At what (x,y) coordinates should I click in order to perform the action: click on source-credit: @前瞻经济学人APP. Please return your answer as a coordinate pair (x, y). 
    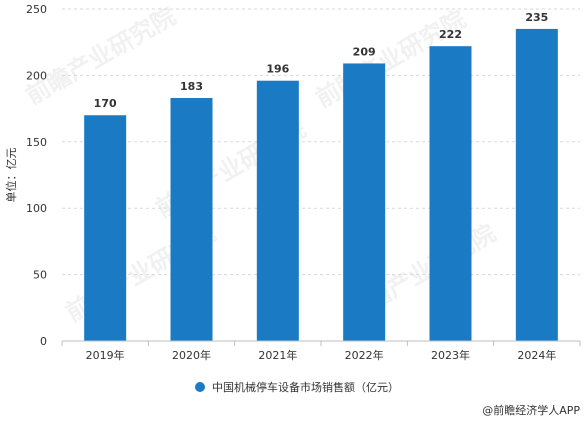
    Looking at the image, I should click on (531, 410).